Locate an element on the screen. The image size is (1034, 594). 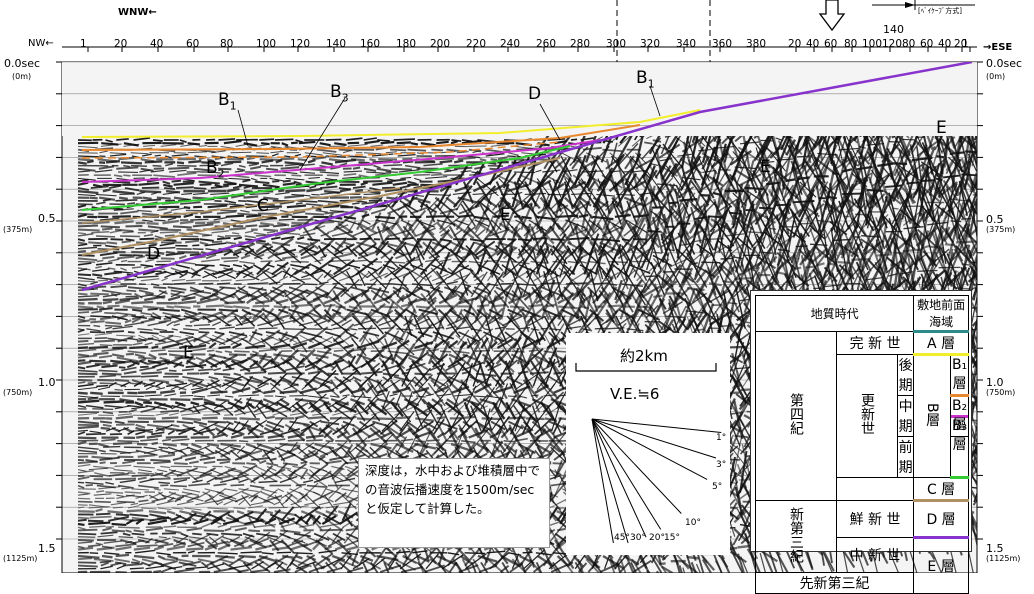
trace-number-12: 240 is located at coordinates (510, 44).